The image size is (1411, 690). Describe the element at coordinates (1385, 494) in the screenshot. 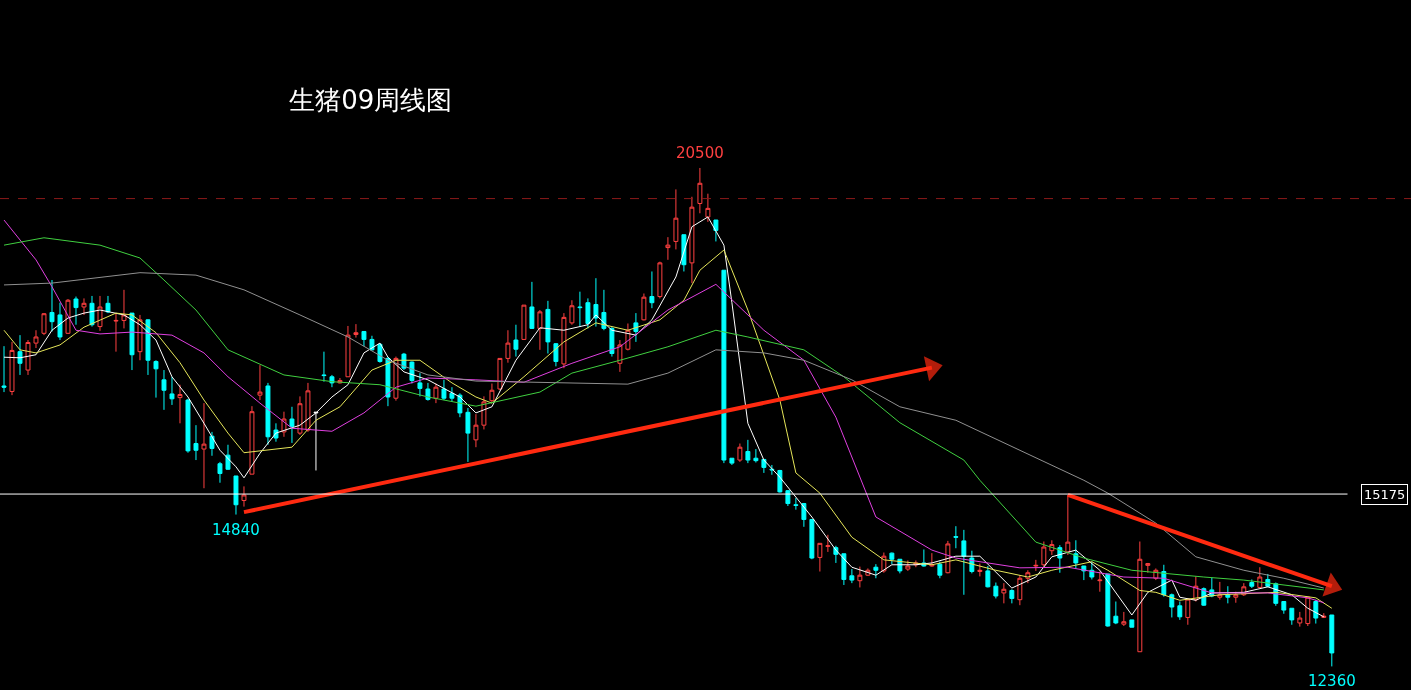

I see `ref-line-label: 15175` at that location.